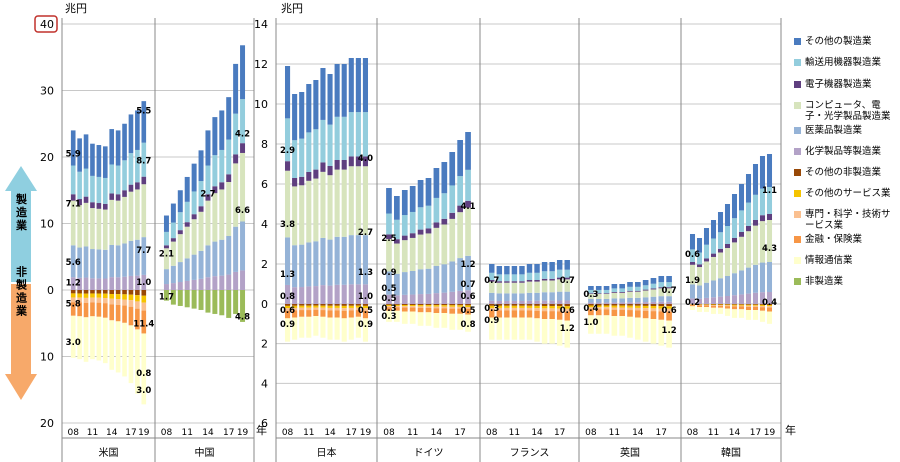 This screenshot has height=462, width=900. What do you see at coordinates (468, 311) in the screenshot?
I see `data-label: 0.5` at bounding box center [468, 311].